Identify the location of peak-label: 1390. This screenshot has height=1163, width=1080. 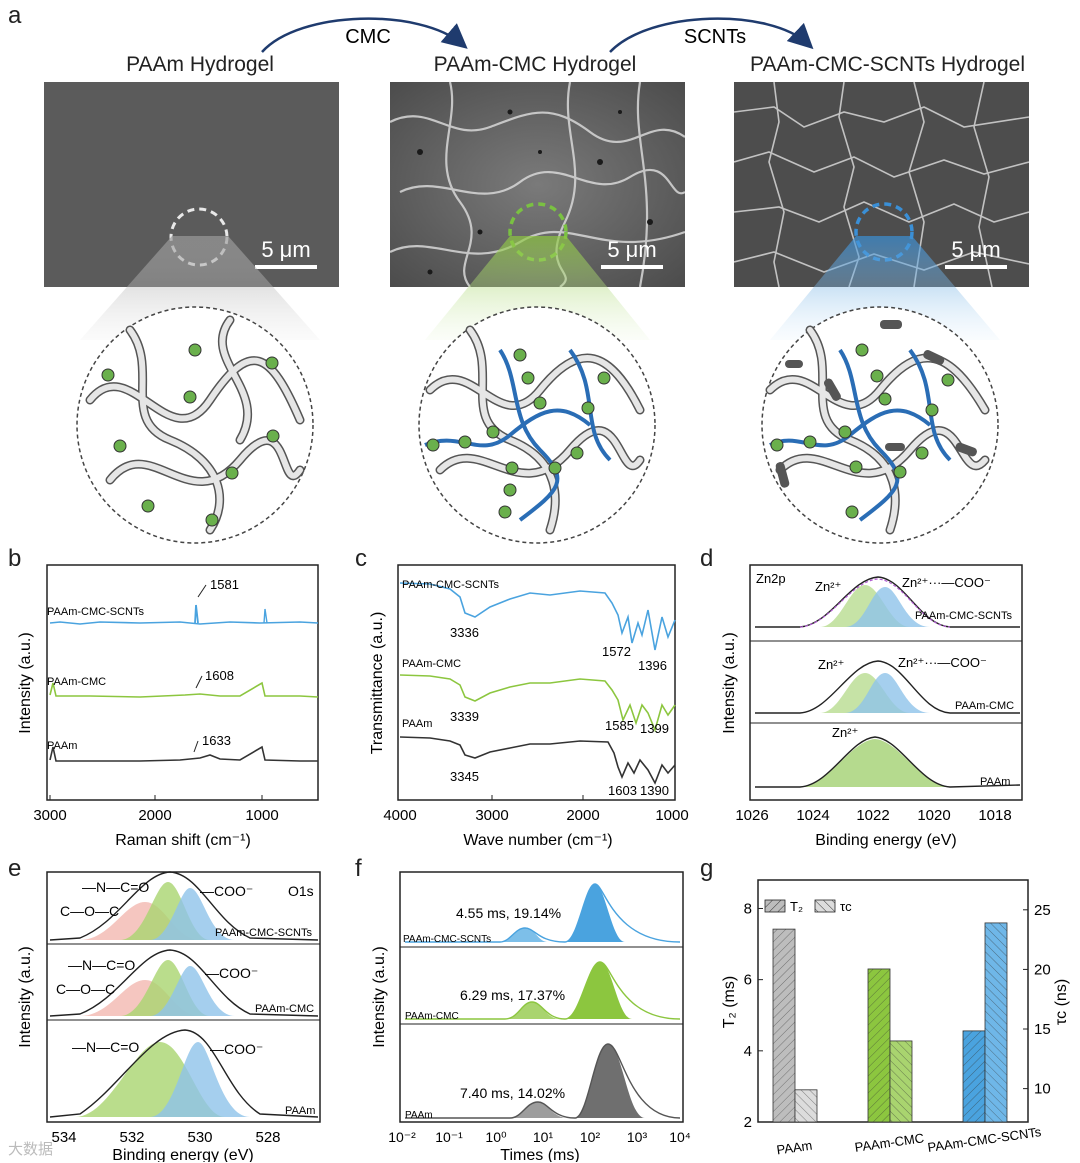
(654, 790).